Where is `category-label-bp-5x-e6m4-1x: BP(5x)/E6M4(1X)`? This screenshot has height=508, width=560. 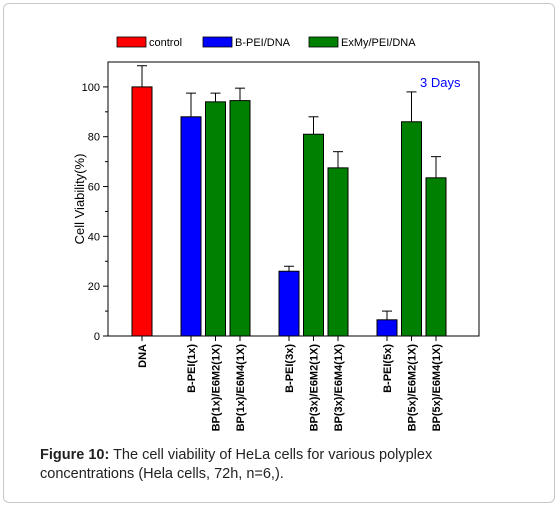
category-label-bp-5x-e6m4-1x: BP(5x)/E6M4(1X) is located at coordinates (437, 388).